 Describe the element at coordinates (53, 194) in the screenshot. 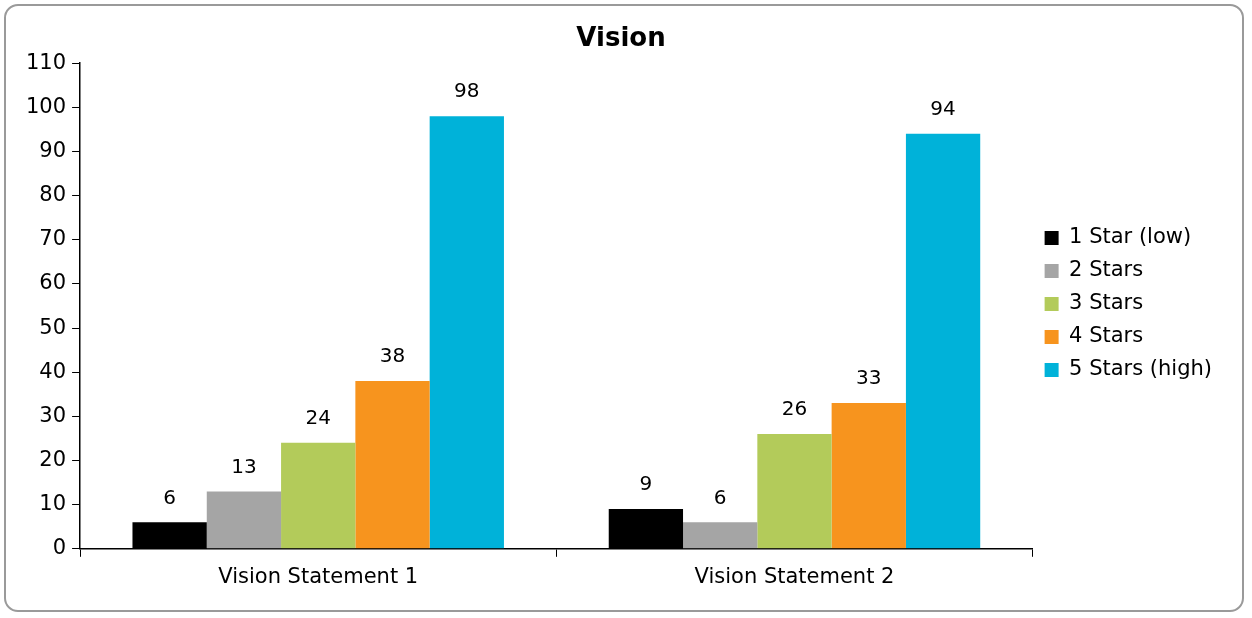

I see `y-tick-label: 80` at that location.